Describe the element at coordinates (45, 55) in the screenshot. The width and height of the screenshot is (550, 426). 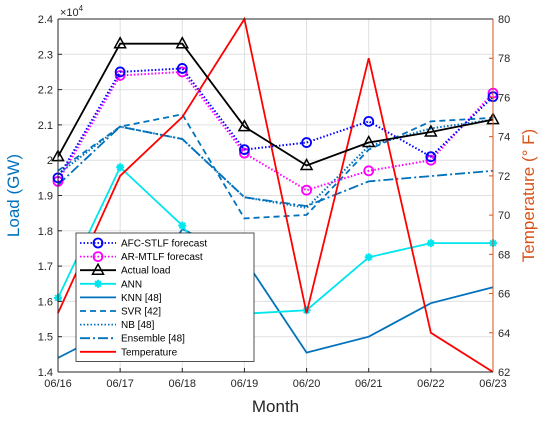
I see `y-left-tick-label: 2.3` at that location.